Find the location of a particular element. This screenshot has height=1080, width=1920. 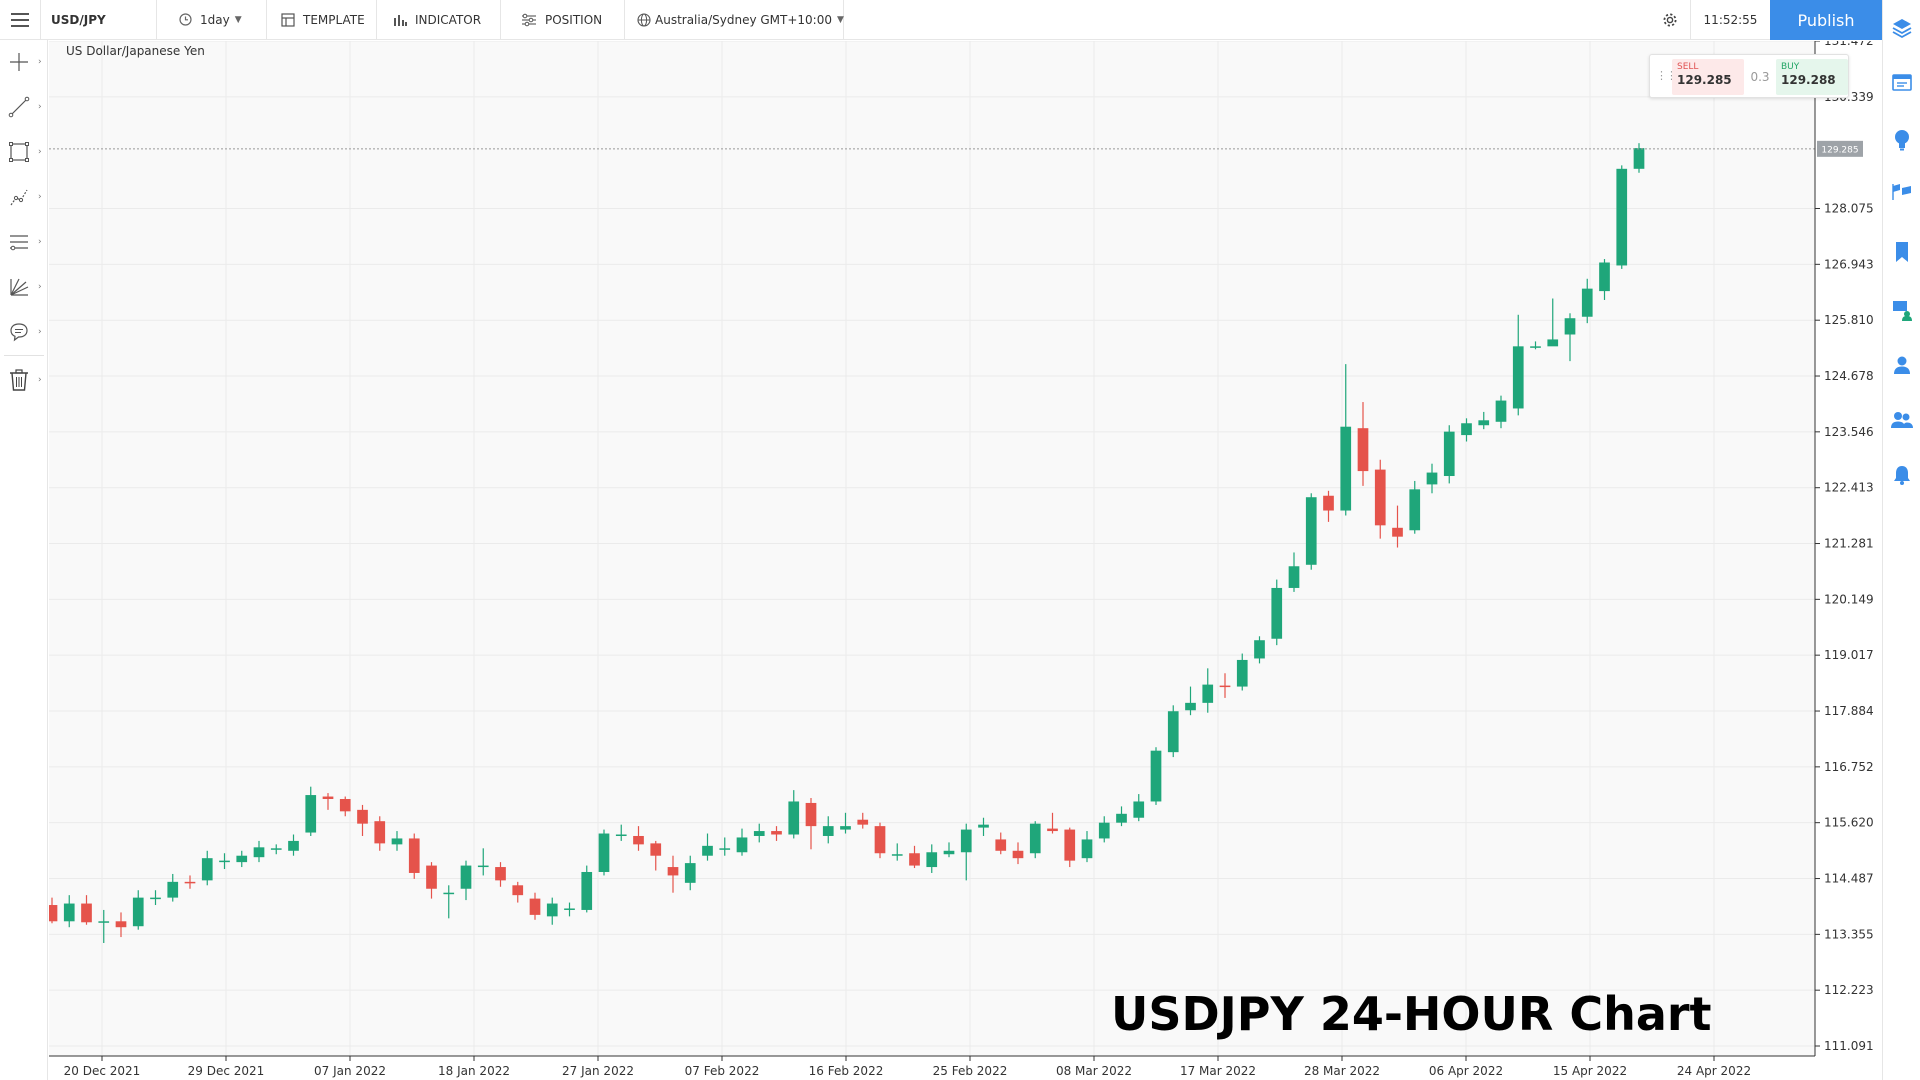

monitor-user-button is located at coordinates (1901, 310).